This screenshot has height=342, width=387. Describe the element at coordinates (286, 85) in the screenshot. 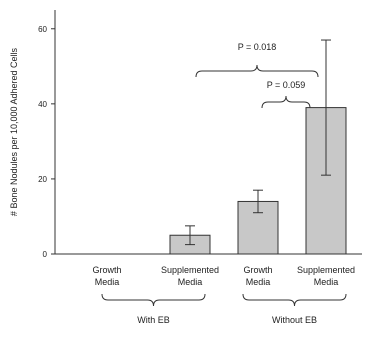

I see `p-value-label: P = 0.059` at that location.